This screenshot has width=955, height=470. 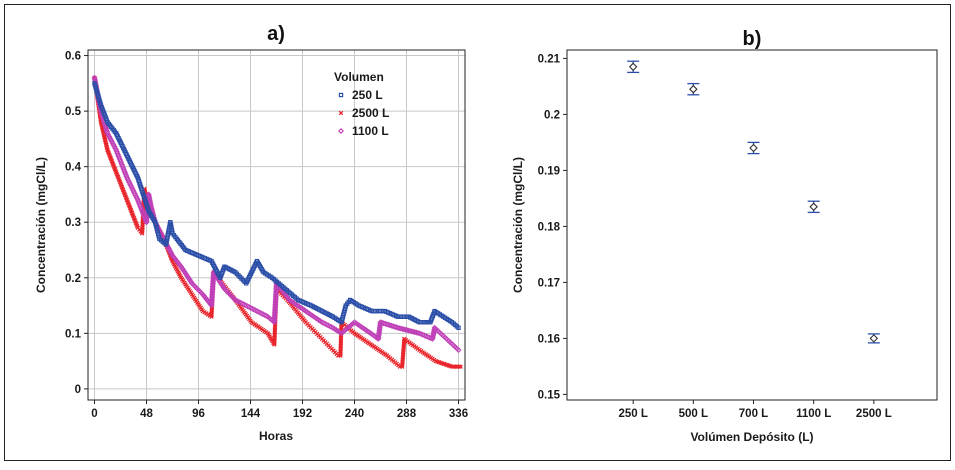 I want to click on panel-a-xtick-label: 288, so click(x=407, y=414).